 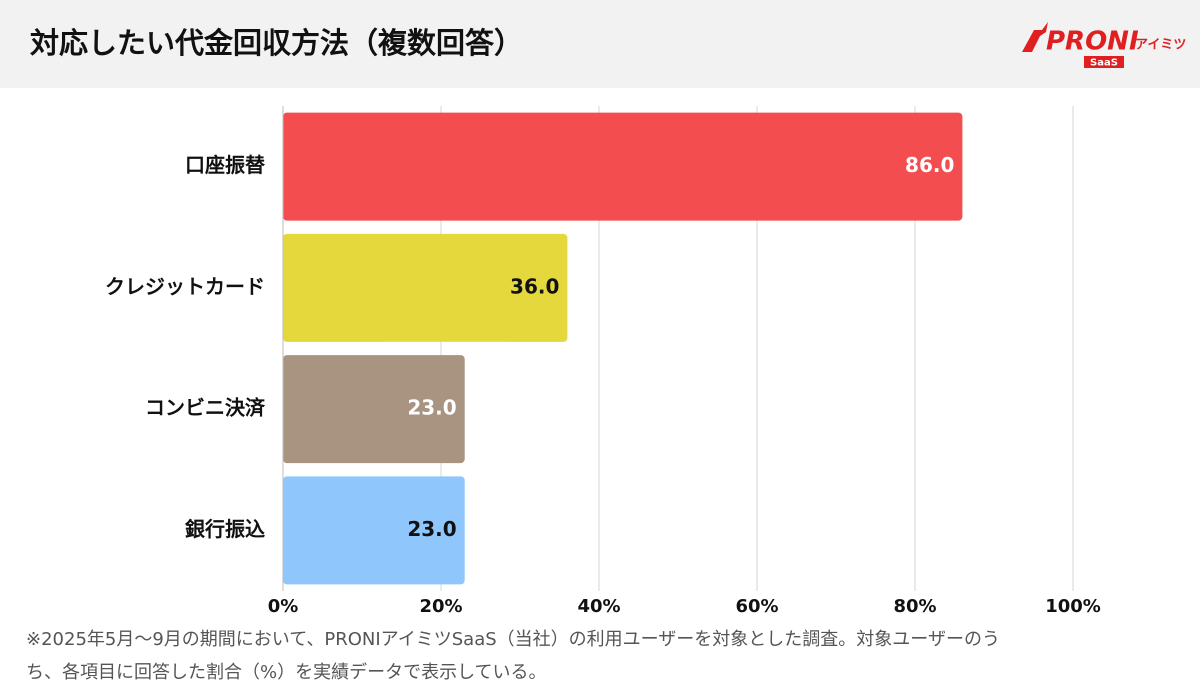 I want to click on logo-sub: アイミツ, so click(x=1160, y=45).